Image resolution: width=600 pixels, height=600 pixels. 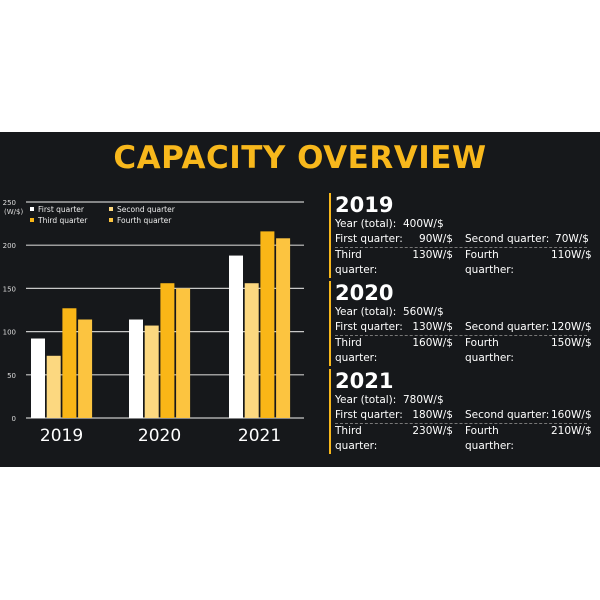 I want to click on q2-value: 120W/$, so click(x=571, y=327).